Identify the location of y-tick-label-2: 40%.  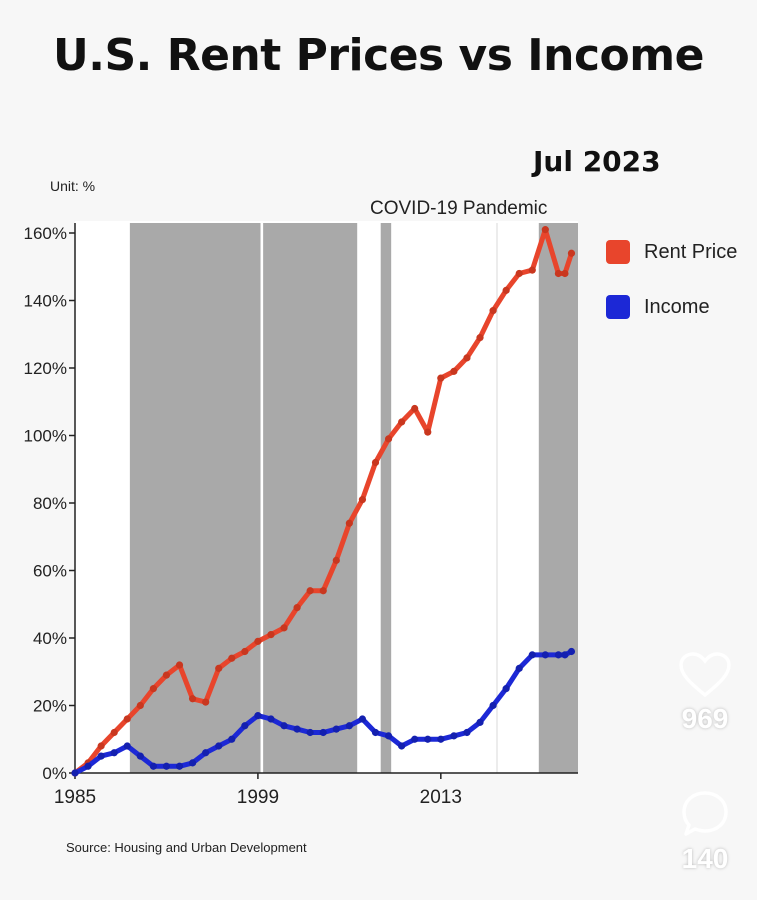
(50, 638).